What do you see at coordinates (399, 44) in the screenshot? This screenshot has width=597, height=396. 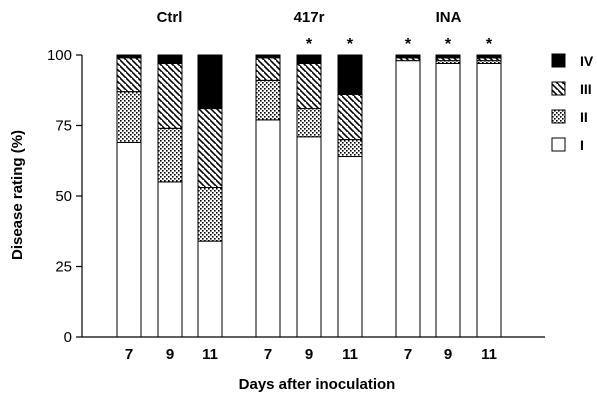 I see `significance-markers: * * * * *` at bounding box center [399, 44].